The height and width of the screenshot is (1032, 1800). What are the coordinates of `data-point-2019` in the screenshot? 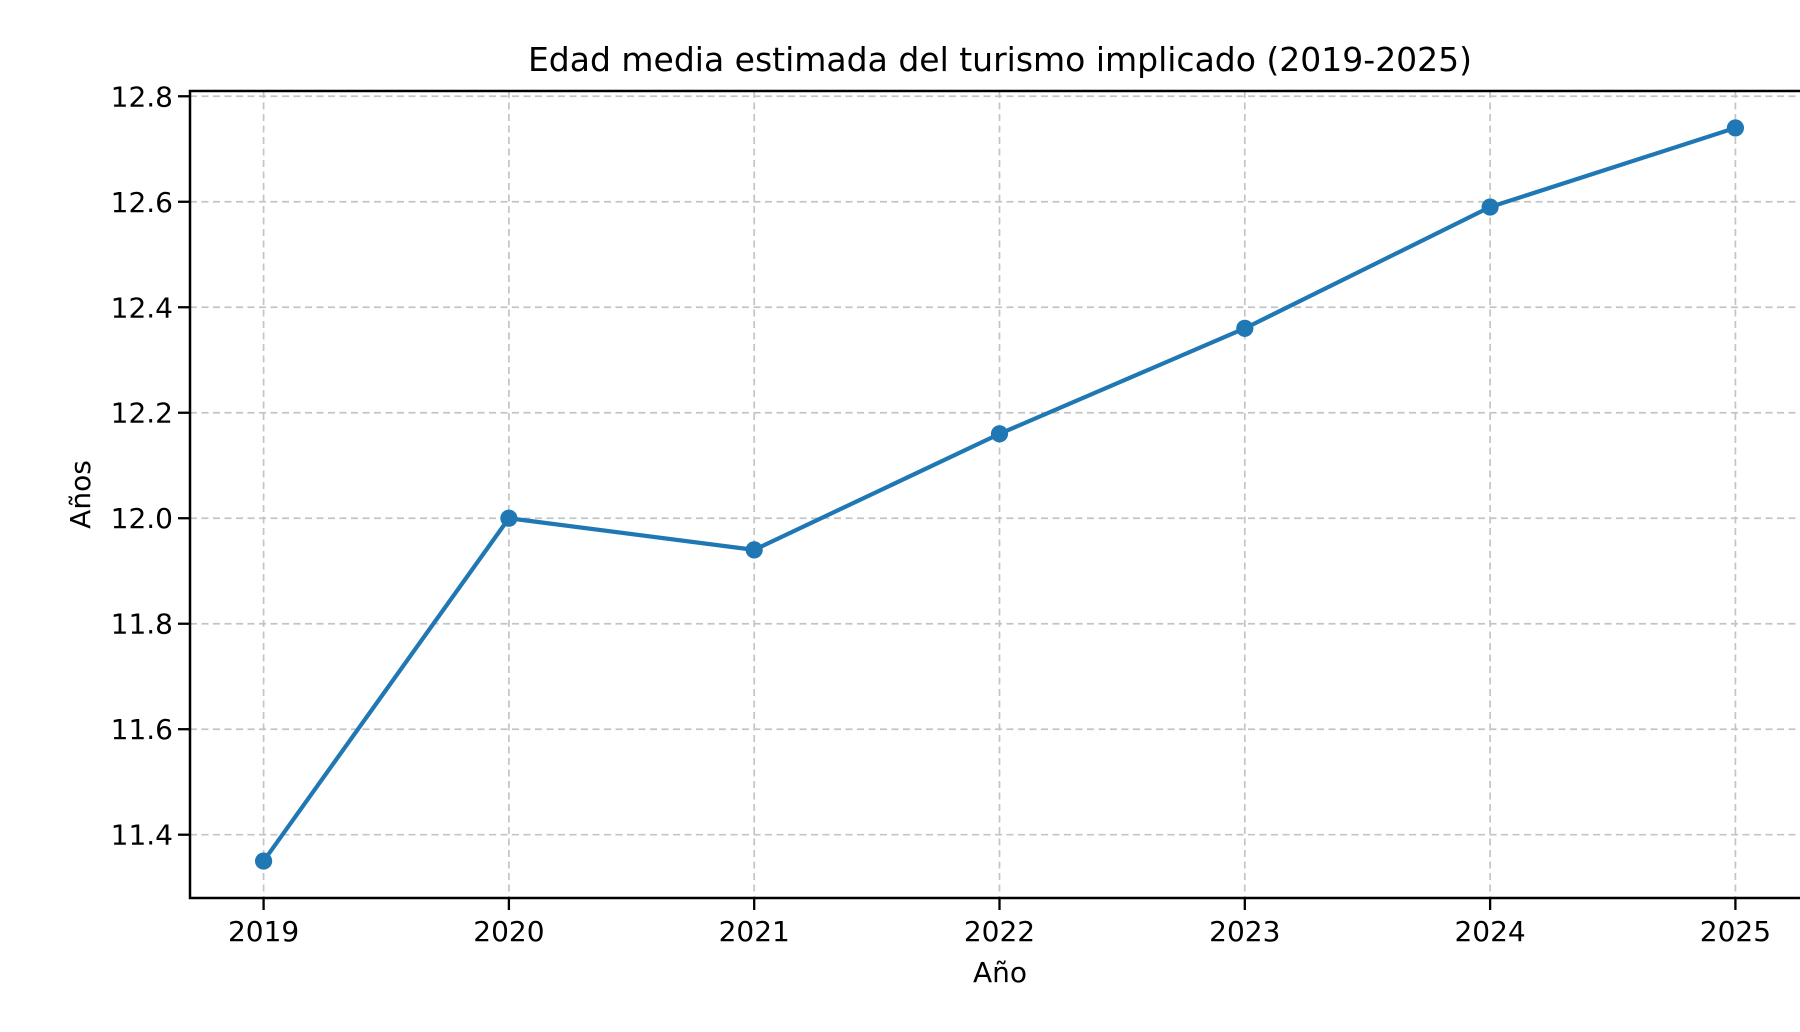 It's located at (263, 861).